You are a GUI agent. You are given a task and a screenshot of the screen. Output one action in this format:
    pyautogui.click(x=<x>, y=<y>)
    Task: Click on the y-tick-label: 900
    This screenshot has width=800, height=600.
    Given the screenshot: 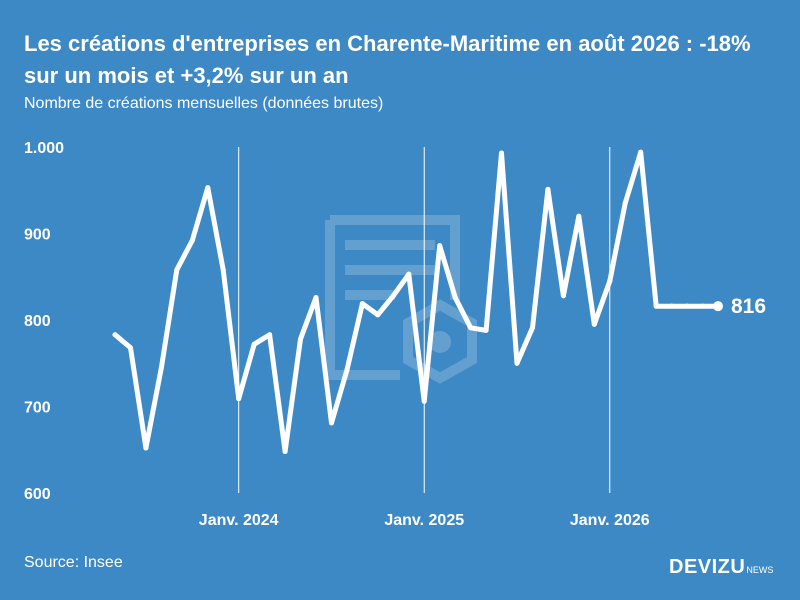 What is the action you would take?
    pyautogui.click(x=37, y=235)
    